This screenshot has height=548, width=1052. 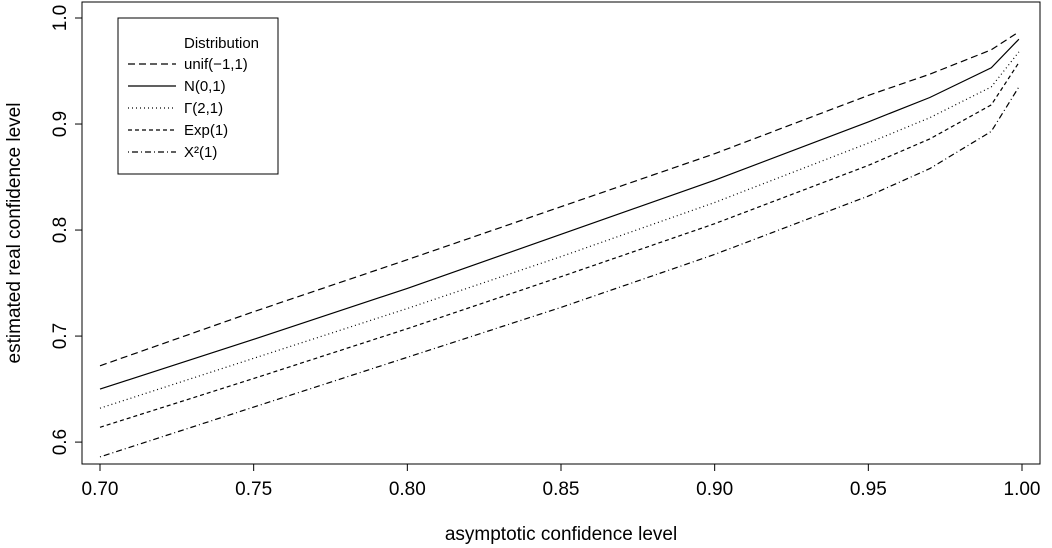 I want to click on legend-entry-1: N(0,1), so click(x=205, y=86).